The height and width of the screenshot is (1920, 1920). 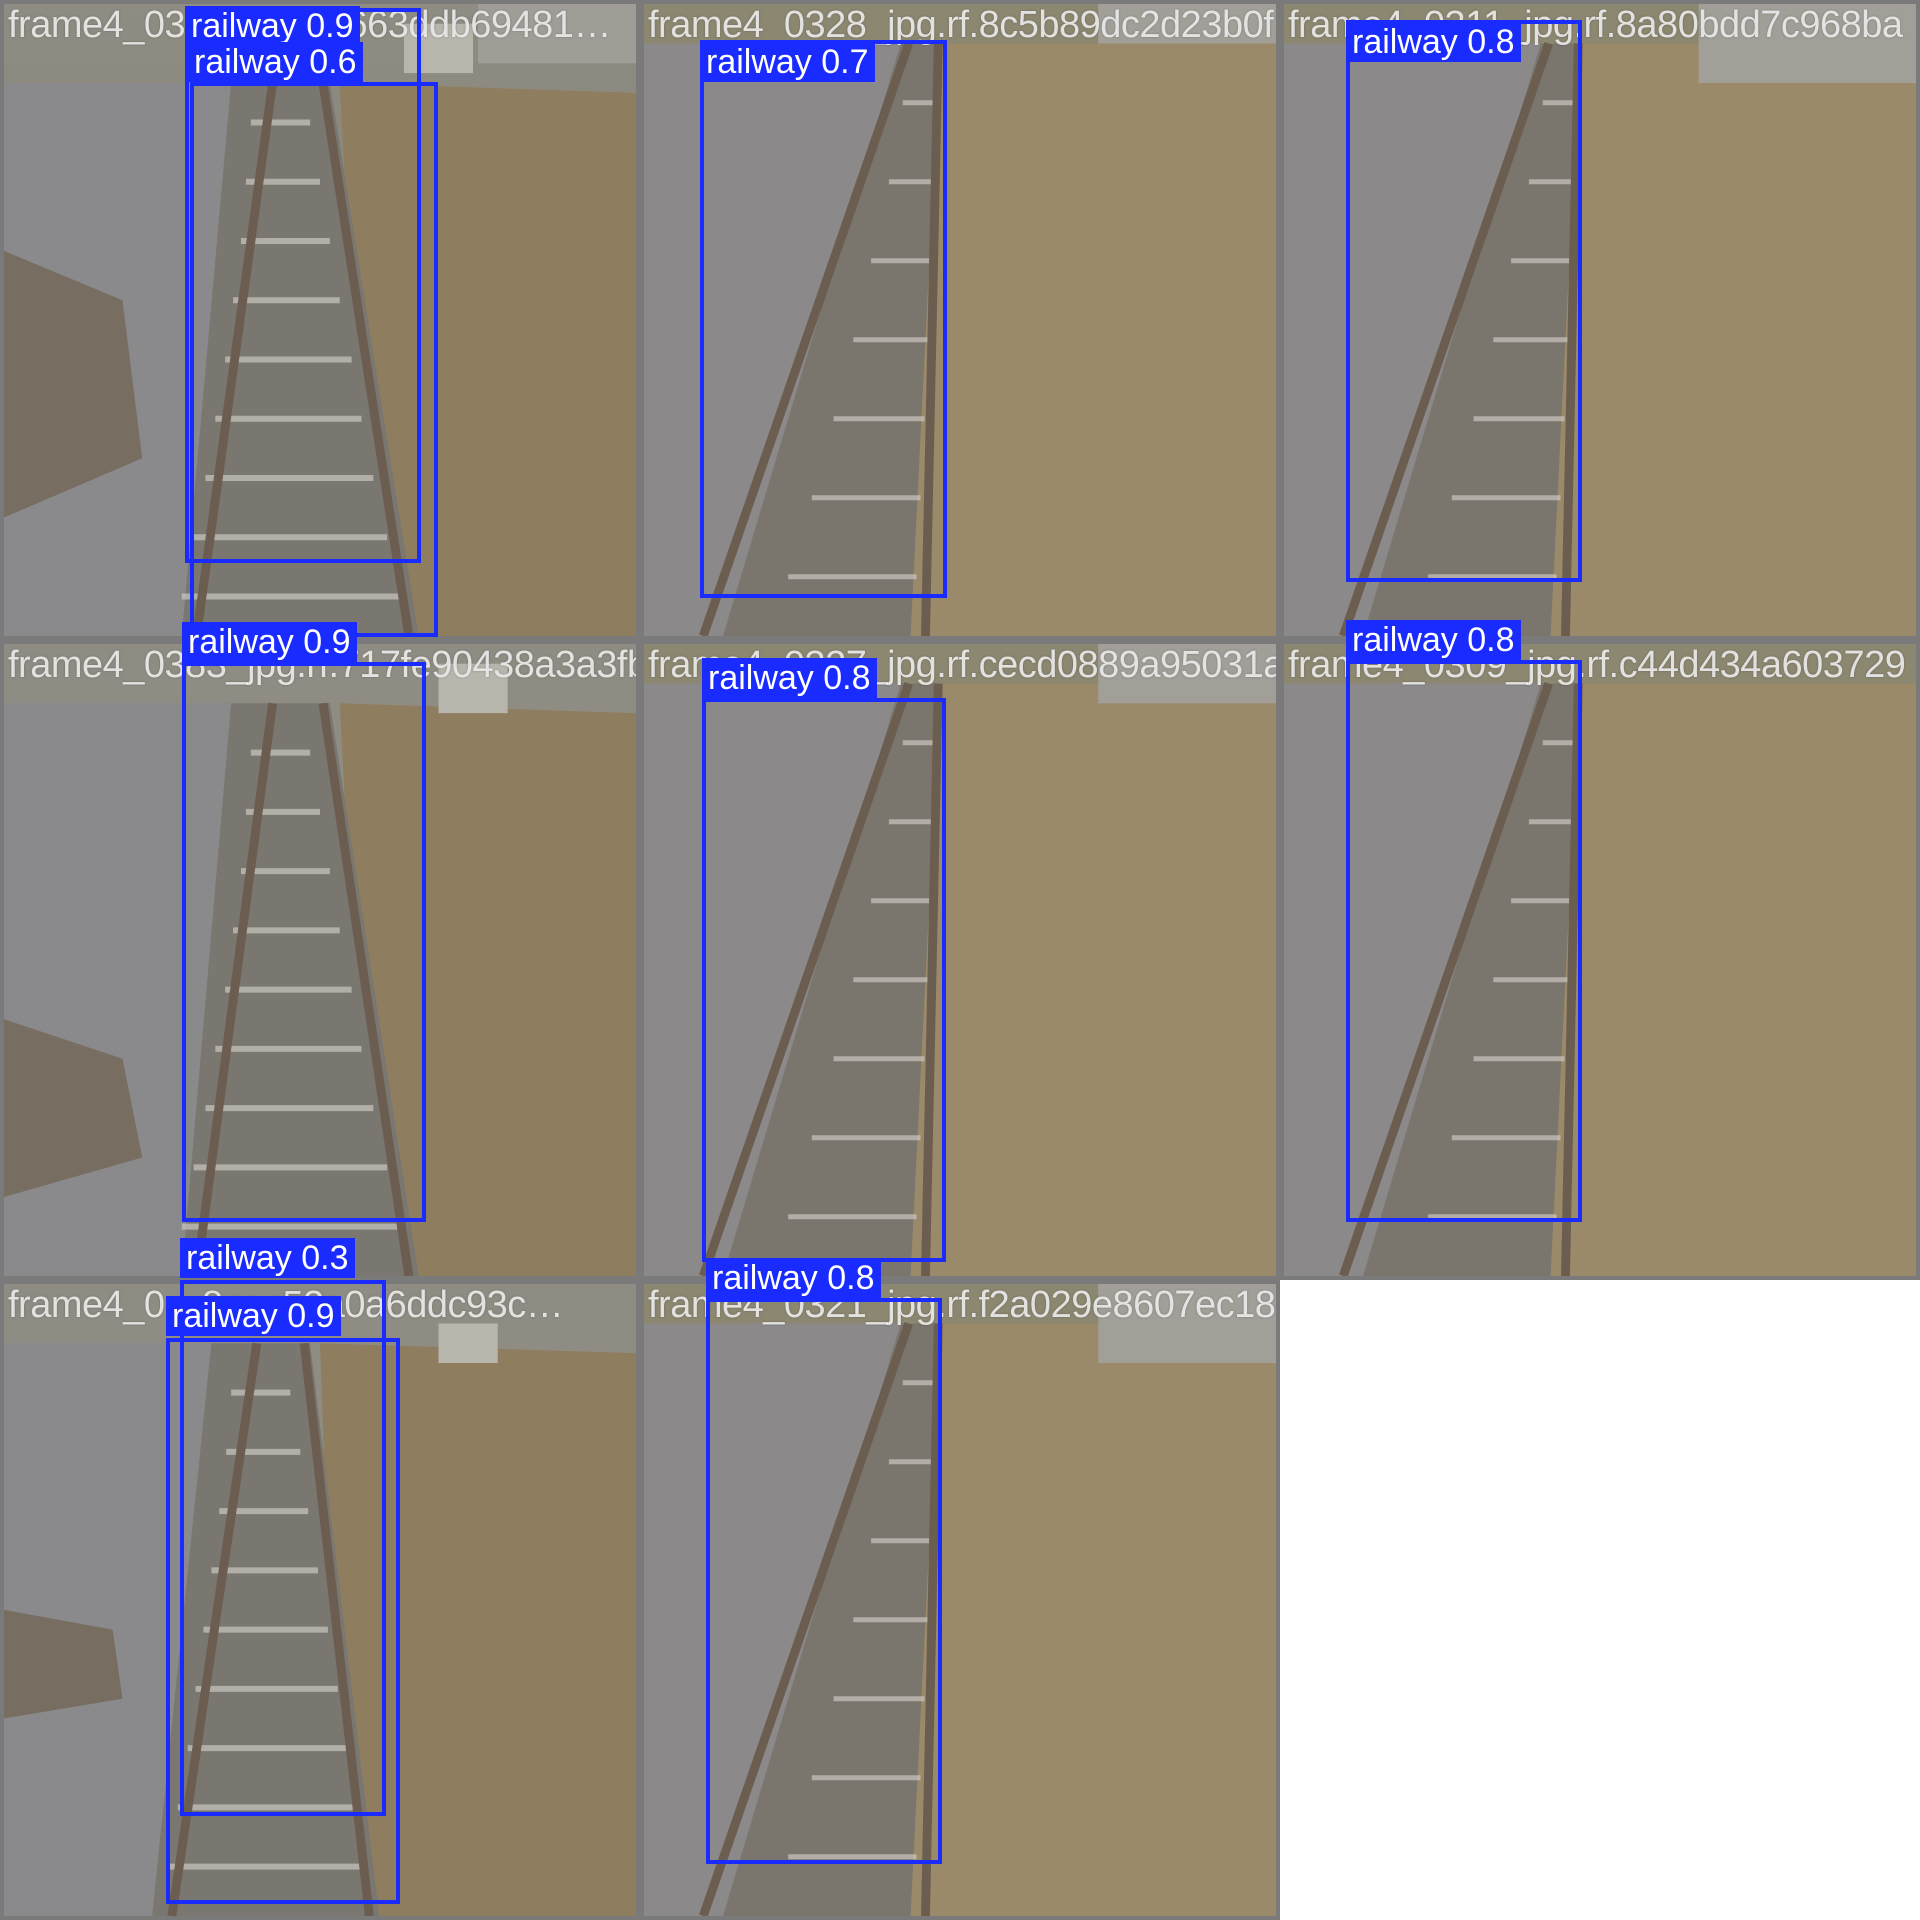 What do you see at coordinates (267, 1258) in the screenshot?
I see `detection-label: railway 0.3` at bounding box center [267, 1258].